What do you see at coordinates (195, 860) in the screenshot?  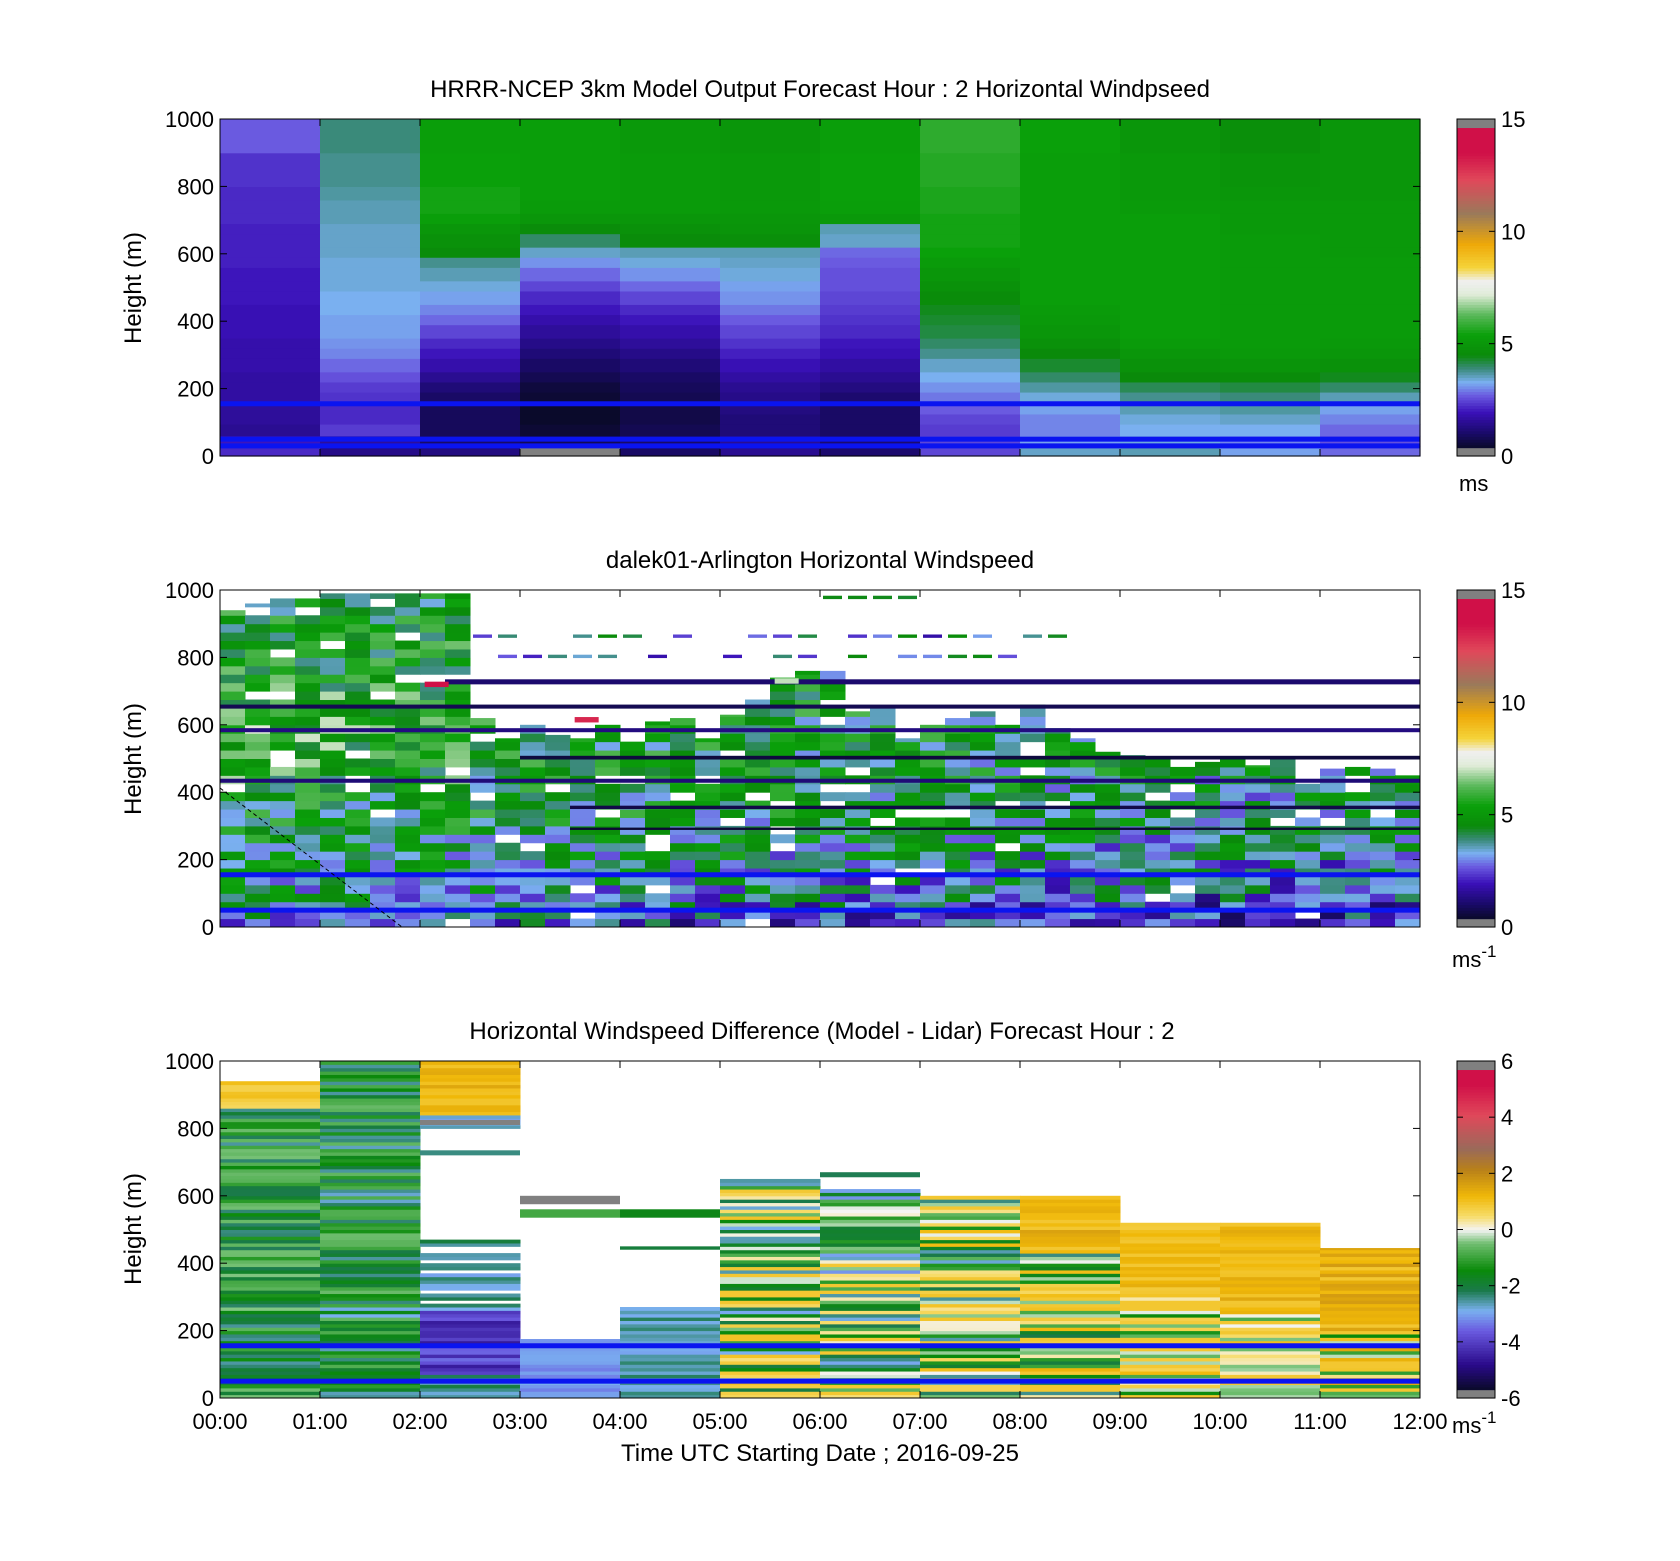 I see `y-tick-label: 200` at bounding box center [195, 860].